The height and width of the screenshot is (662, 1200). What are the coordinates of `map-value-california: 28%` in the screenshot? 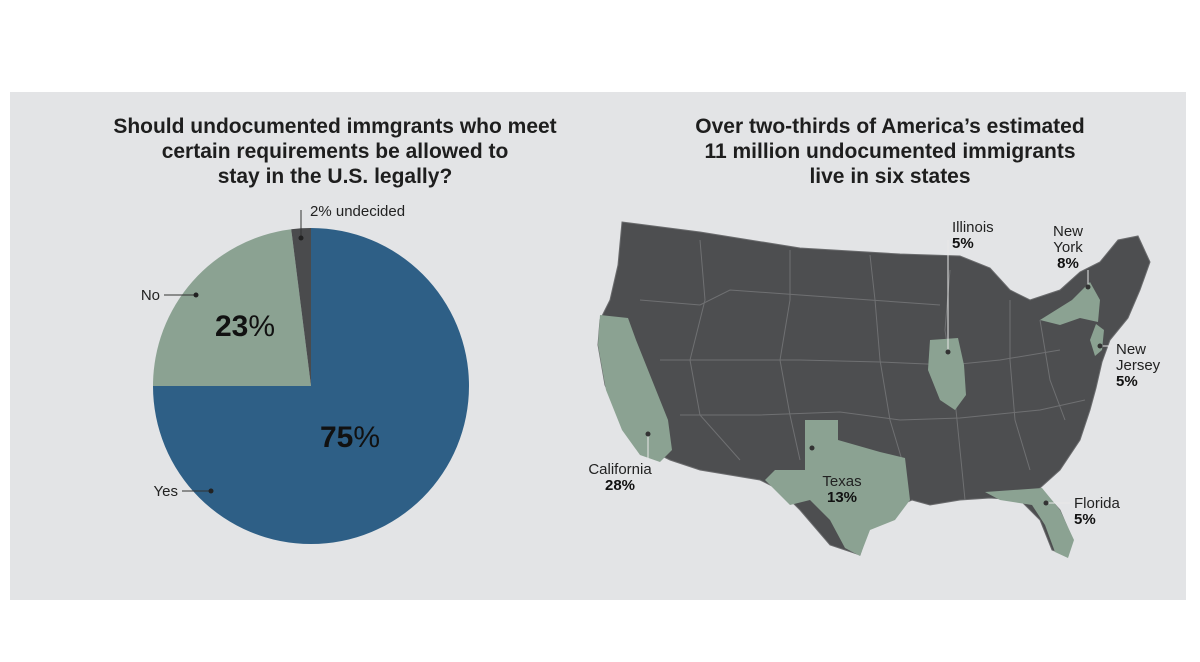 It's located at (620, 485).